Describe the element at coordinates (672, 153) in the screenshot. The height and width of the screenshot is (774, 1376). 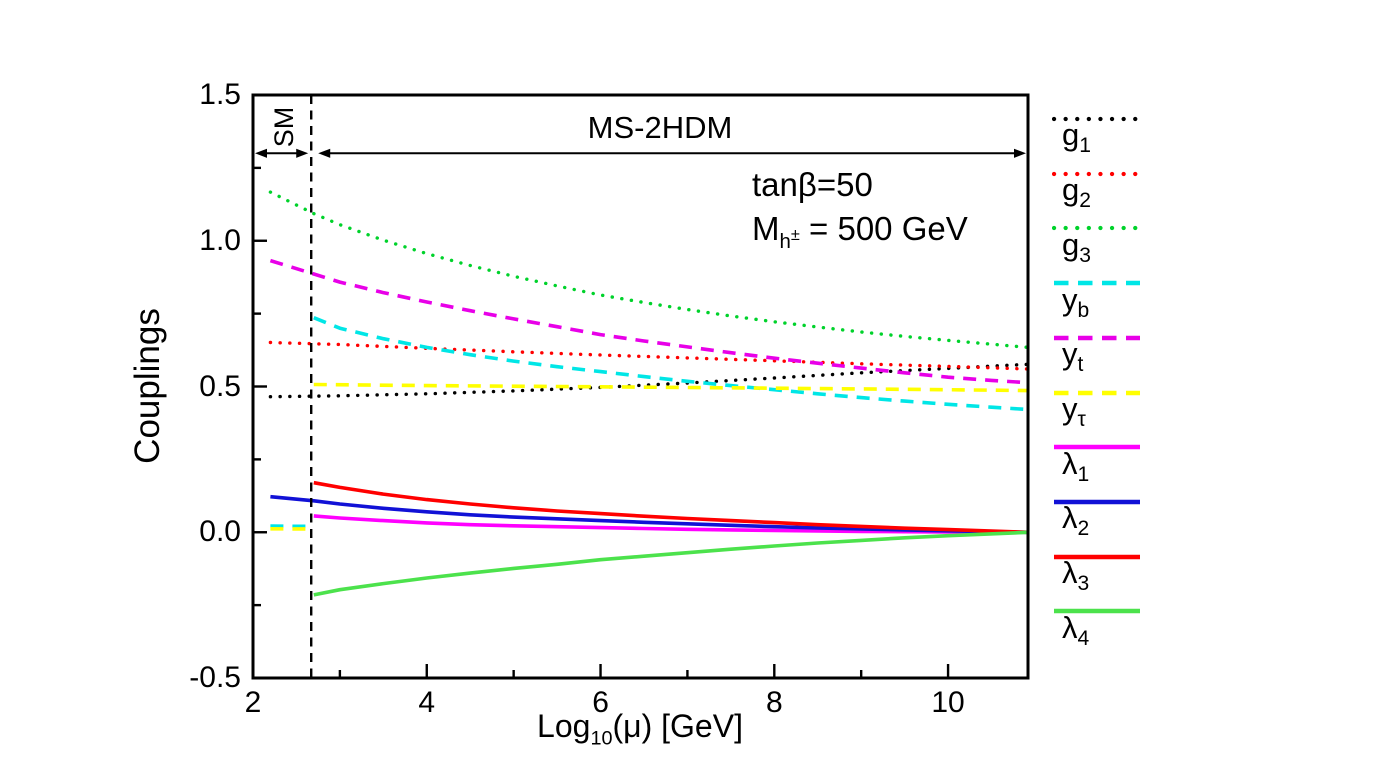
I see `ms2hdm-region-arrow` at that location.